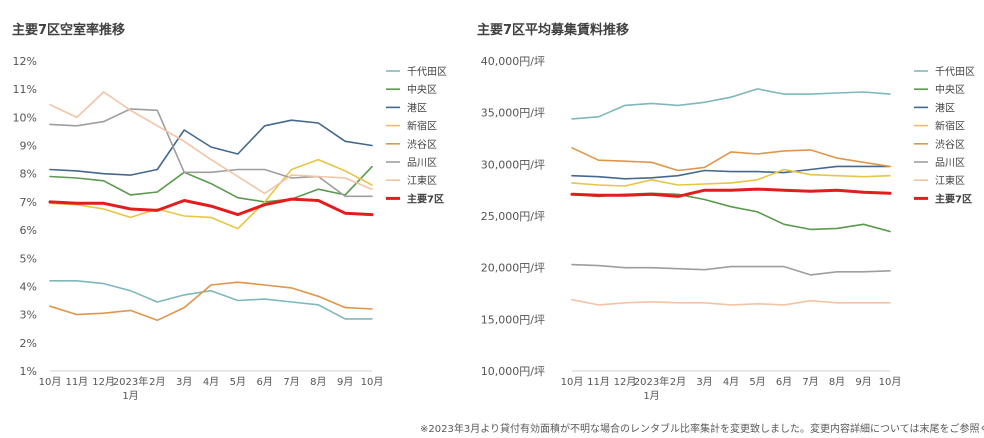  What do you see at coordinates (950, 180) in the screenshot?
I see `rent-legend-label: 江東区` at bounding box center [950, 180].